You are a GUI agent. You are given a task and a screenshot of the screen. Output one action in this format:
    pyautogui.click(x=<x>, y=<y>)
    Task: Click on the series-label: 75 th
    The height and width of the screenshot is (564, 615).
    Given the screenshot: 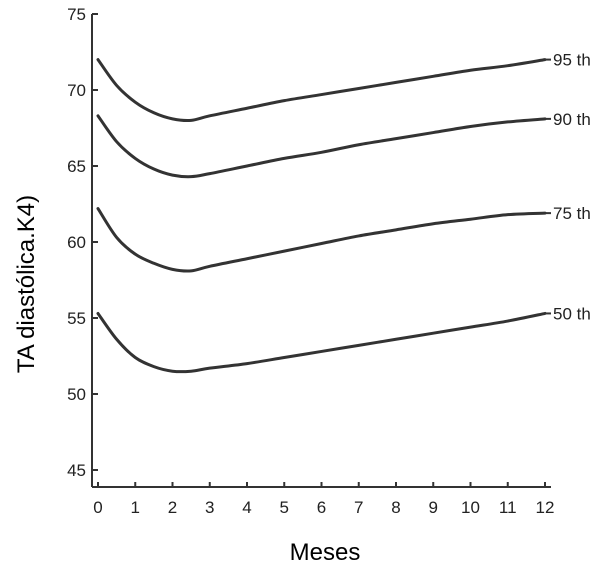 What is the action you would take?
    pyautogui.click(x=572, y=213)
    